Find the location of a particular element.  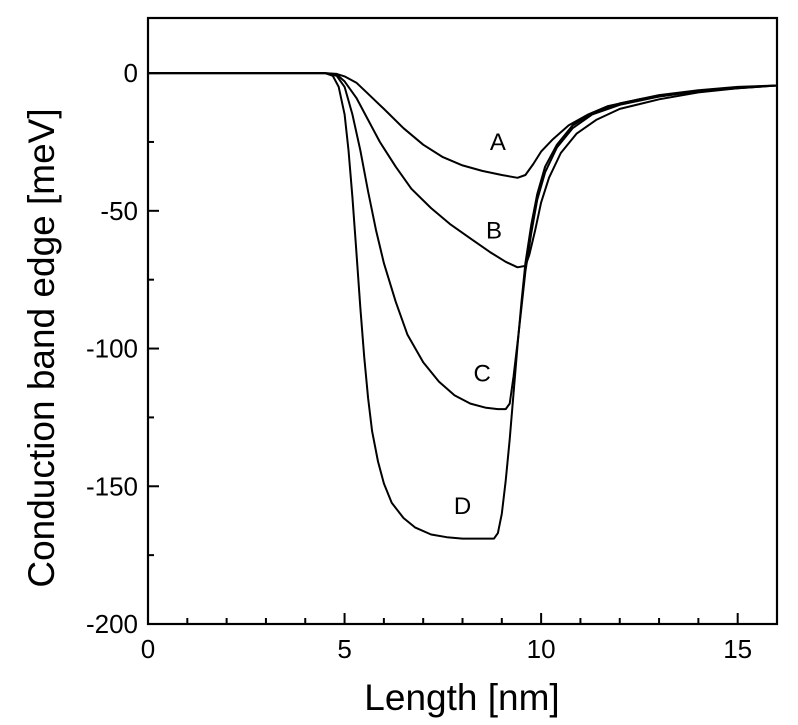

x-tick-label: 10 is located at coordinates (541, 649).